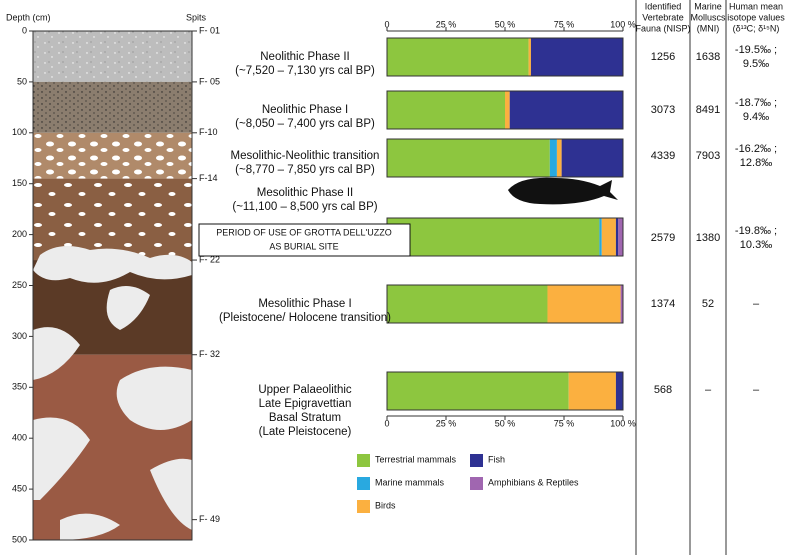 The image size is (787, 555). Describe the element at coordinates (19, 234) in the screenshot. I see `y-tick-label: 200` at that location.